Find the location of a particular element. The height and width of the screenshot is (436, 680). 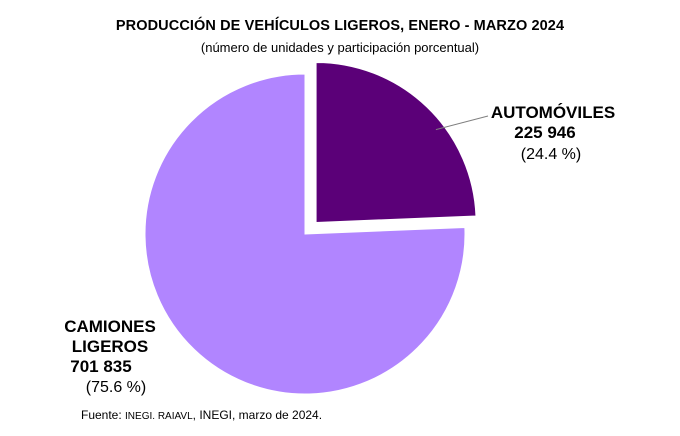

slice-label-camiones-line1: CAMIONES is located at coordinates (110, 326).